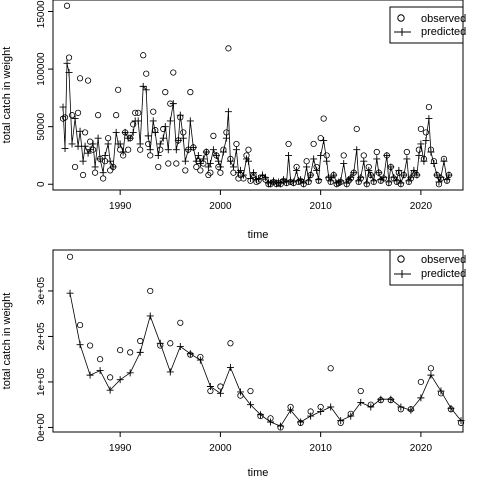 The width and height of the screenshot is (480, 480). What do you see at coordinates (401, 18) in the screenshot?
I see `top-legend-observed-icon` at bounding box center [401, 18].